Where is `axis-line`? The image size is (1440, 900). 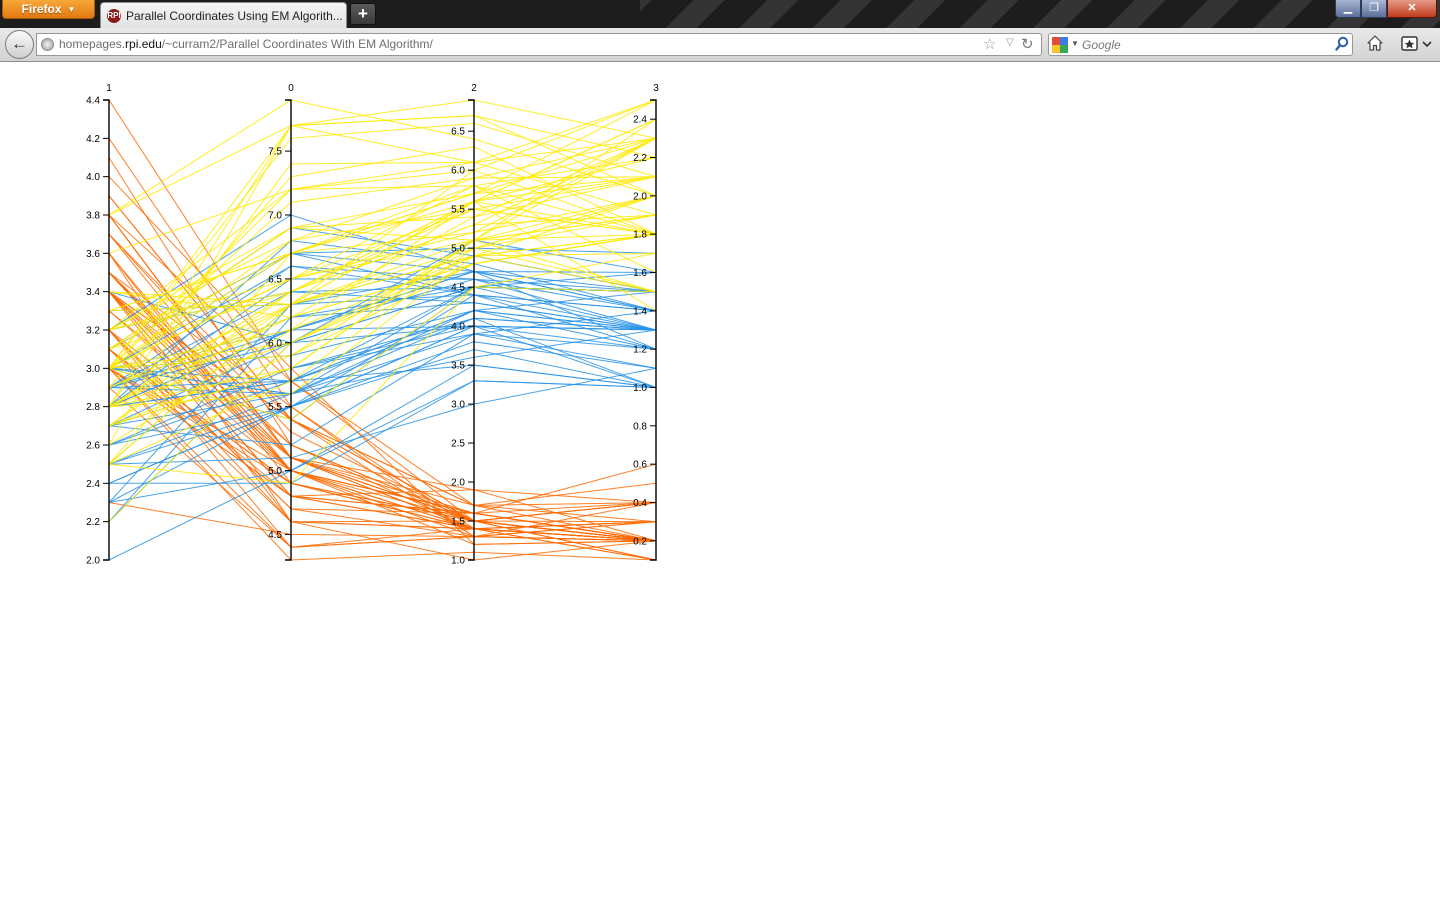 axis-line is located at coordinates (471, 330).